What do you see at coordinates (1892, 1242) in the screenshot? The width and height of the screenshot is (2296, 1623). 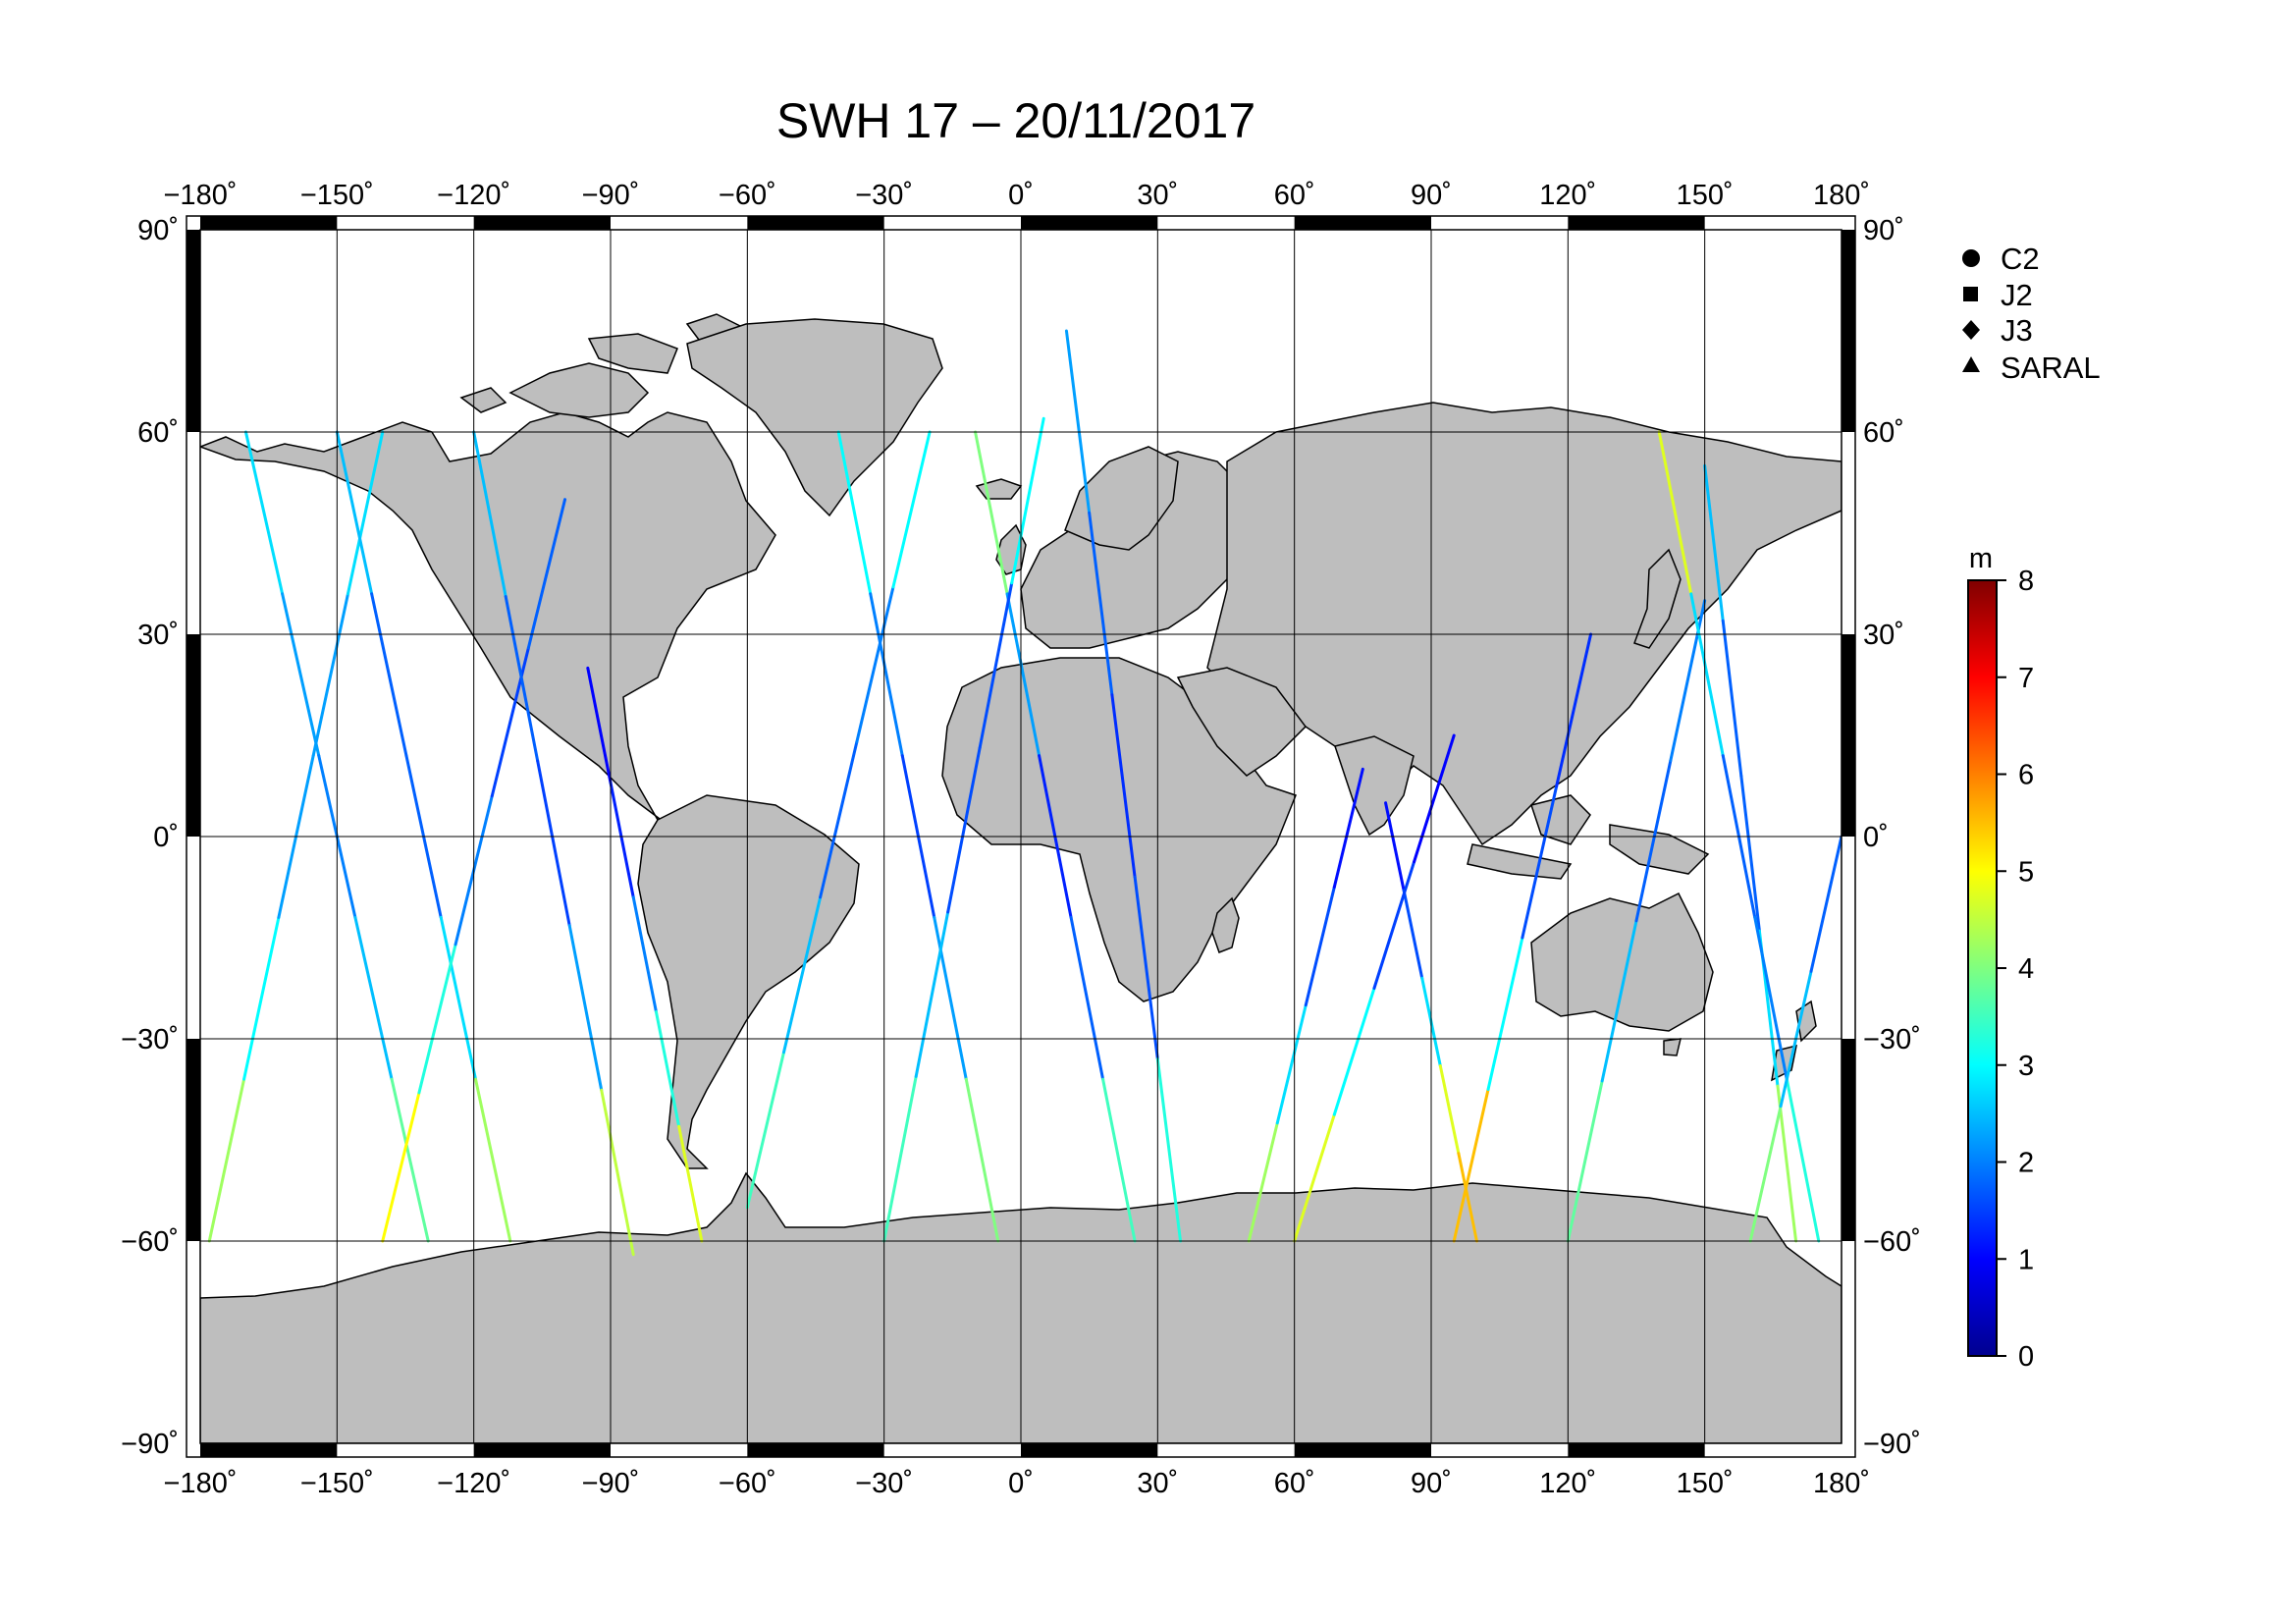 I see `right-lat-tick-label: −60˚` at bounding box center [1892, 1242].